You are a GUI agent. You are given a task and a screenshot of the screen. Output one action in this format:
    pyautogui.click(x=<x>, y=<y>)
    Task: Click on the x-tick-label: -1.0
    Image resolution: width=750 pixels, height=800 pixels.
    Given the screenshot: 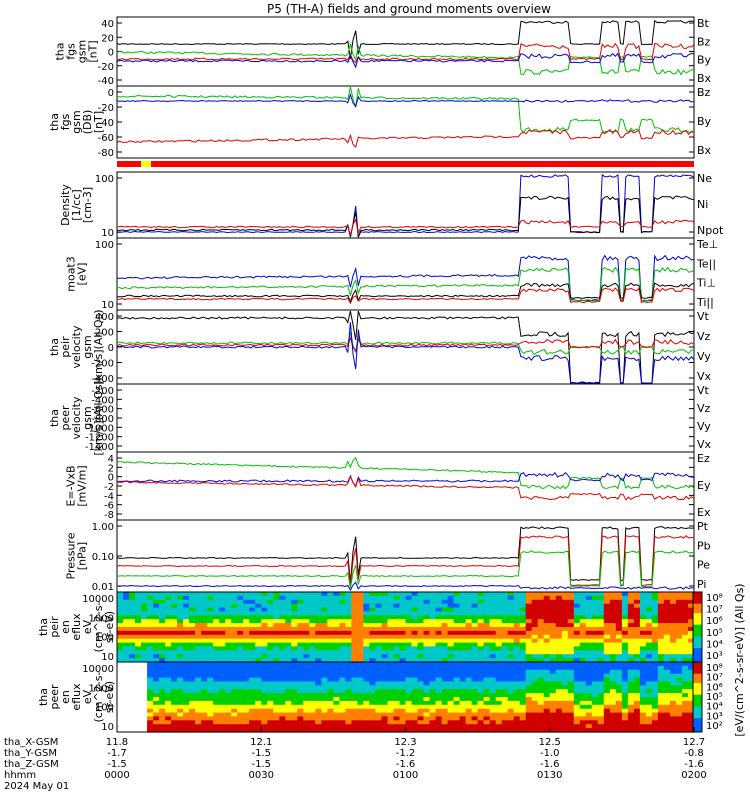 What is the action you would take?
    pyautogui.click(x=550, y=753)
    